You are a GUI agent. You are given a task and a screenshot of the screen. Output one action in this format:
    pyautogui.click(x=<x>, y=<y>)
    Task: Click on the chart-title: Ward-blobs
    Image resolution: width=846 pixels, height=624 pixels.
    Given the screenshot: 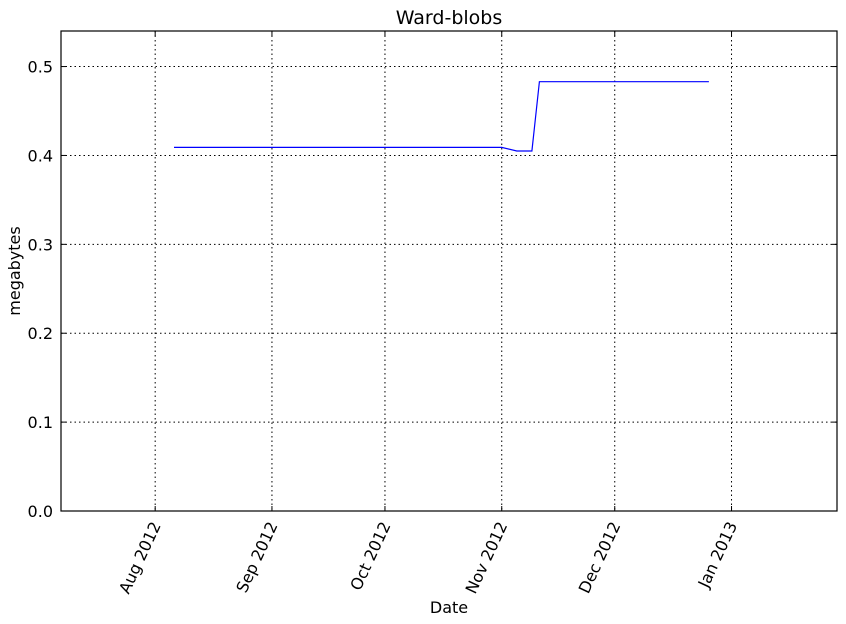 What is the action you would take?
    pyautogui.click(x=449, y=18)
    